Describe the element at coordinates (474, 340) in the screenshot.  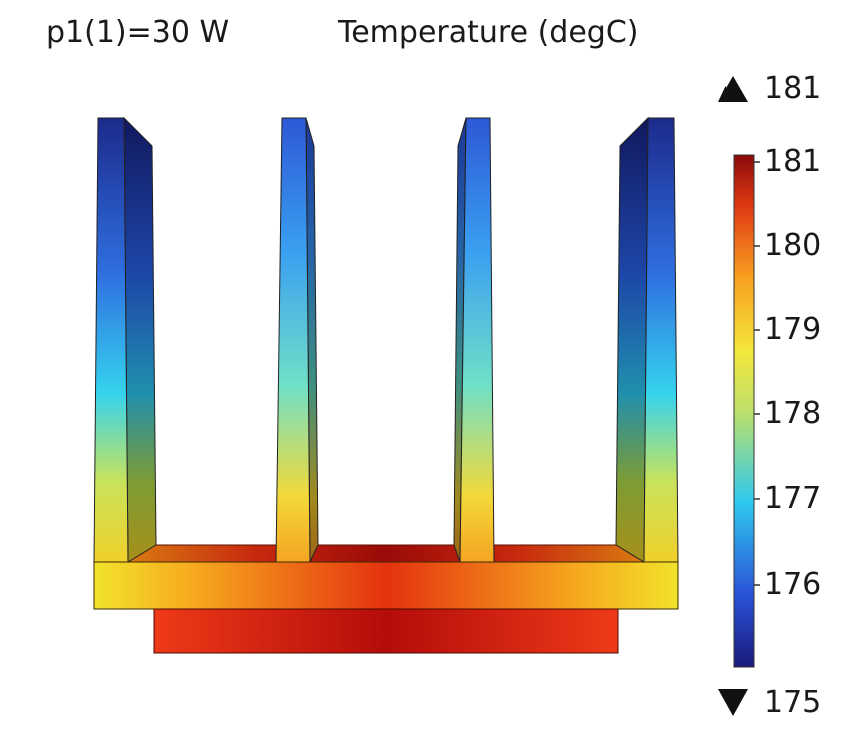
I see `fin-inner-right` at that location.